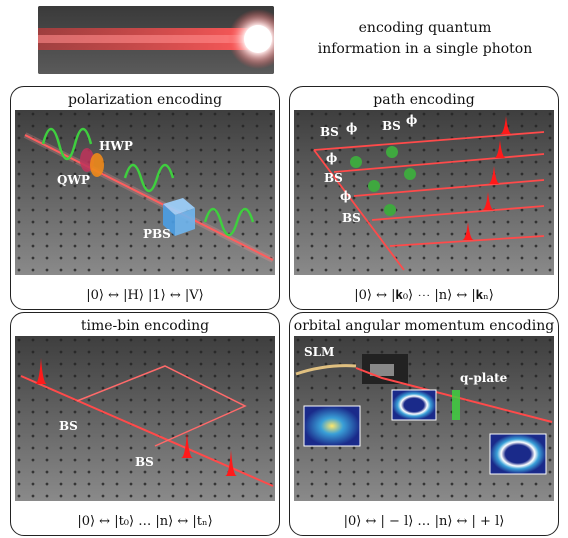 The width and height of the screenshot is (568, 538). What do you see at coordinates (333, 178) in the screenshot?
I see `bs-label-3: BS` at bounding box center [333, 178].